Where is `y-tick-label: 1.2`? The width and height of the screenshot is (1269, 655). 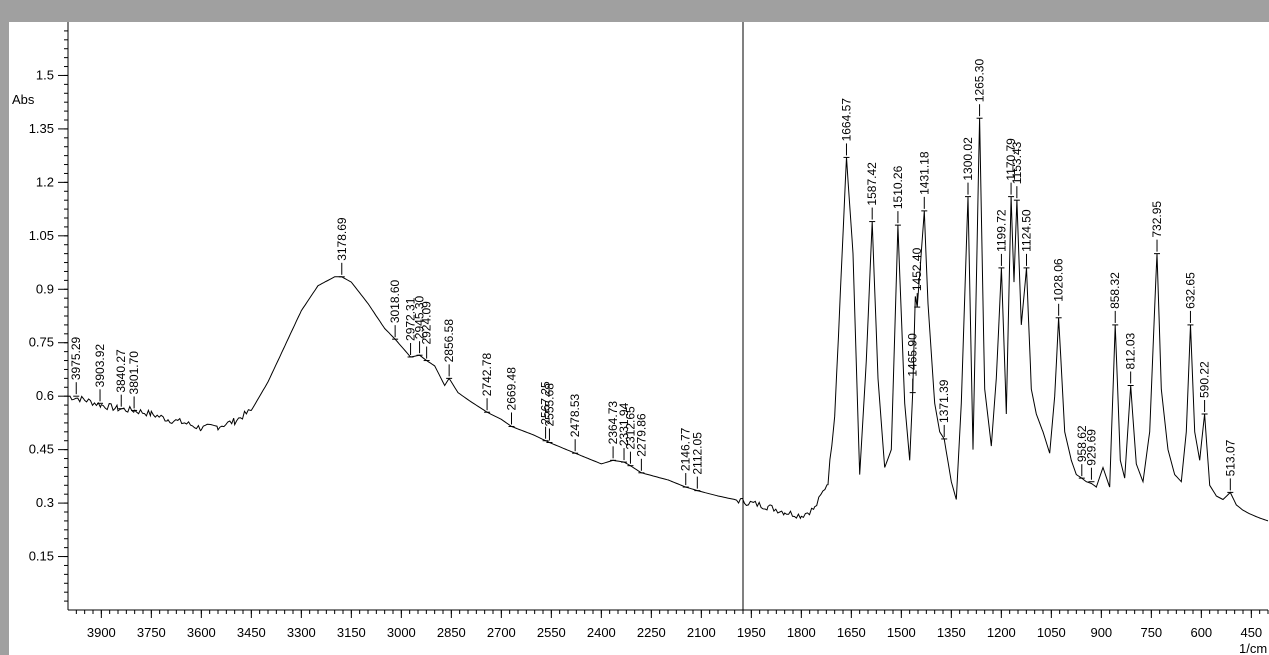 y-tick-label: 1.2 is located at coordinates (45, 181).